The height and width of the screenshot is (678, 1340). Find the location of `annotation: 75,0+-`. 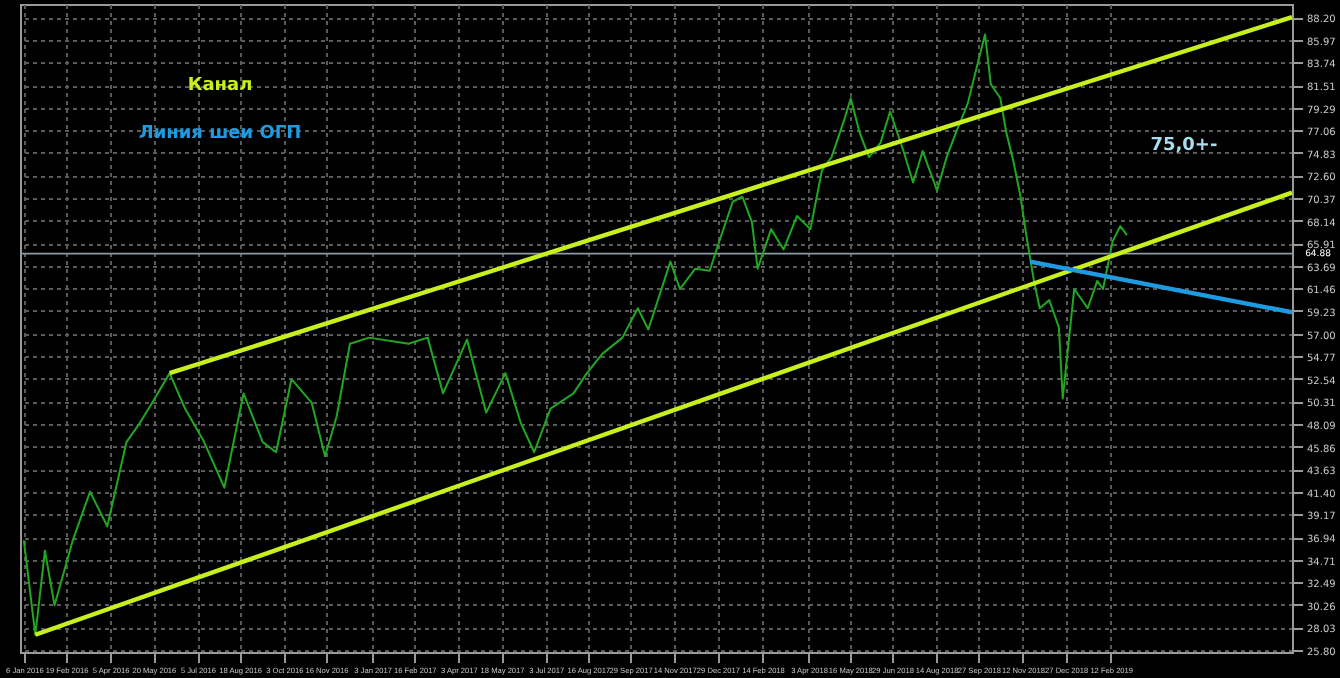

annotation: 75,0+- is located at coordinates (1184, 146).